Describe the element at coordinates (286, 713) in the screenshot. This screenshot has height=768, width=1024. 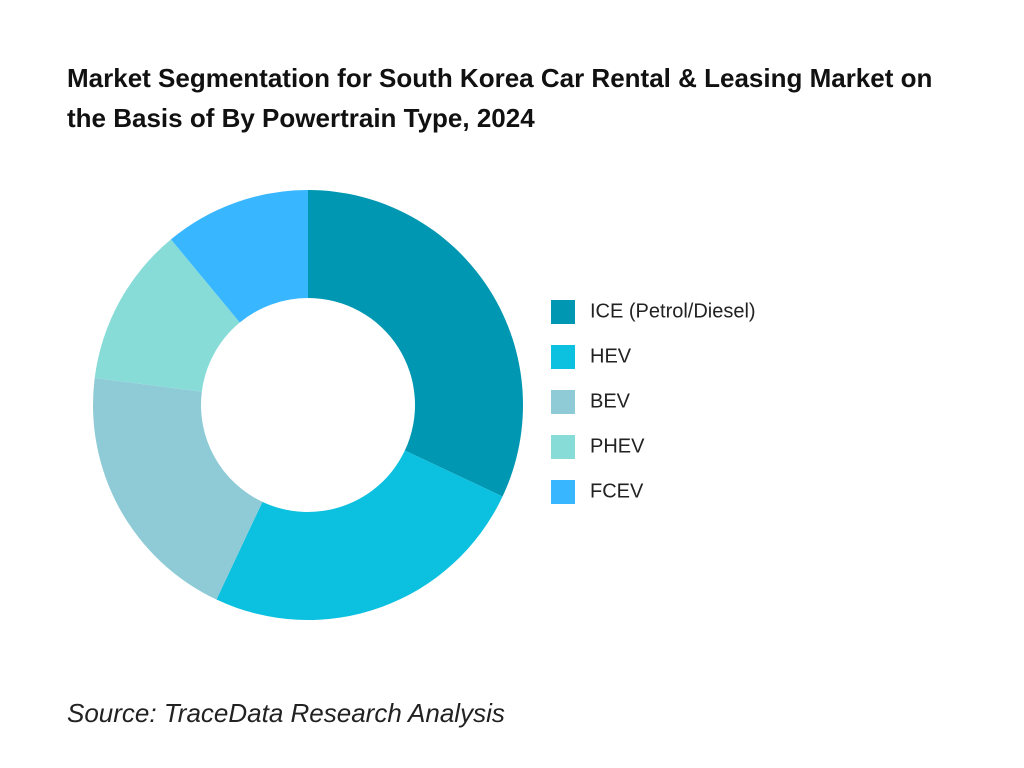
I see `source-note: Source: TraceData Research Analysis` at that location.